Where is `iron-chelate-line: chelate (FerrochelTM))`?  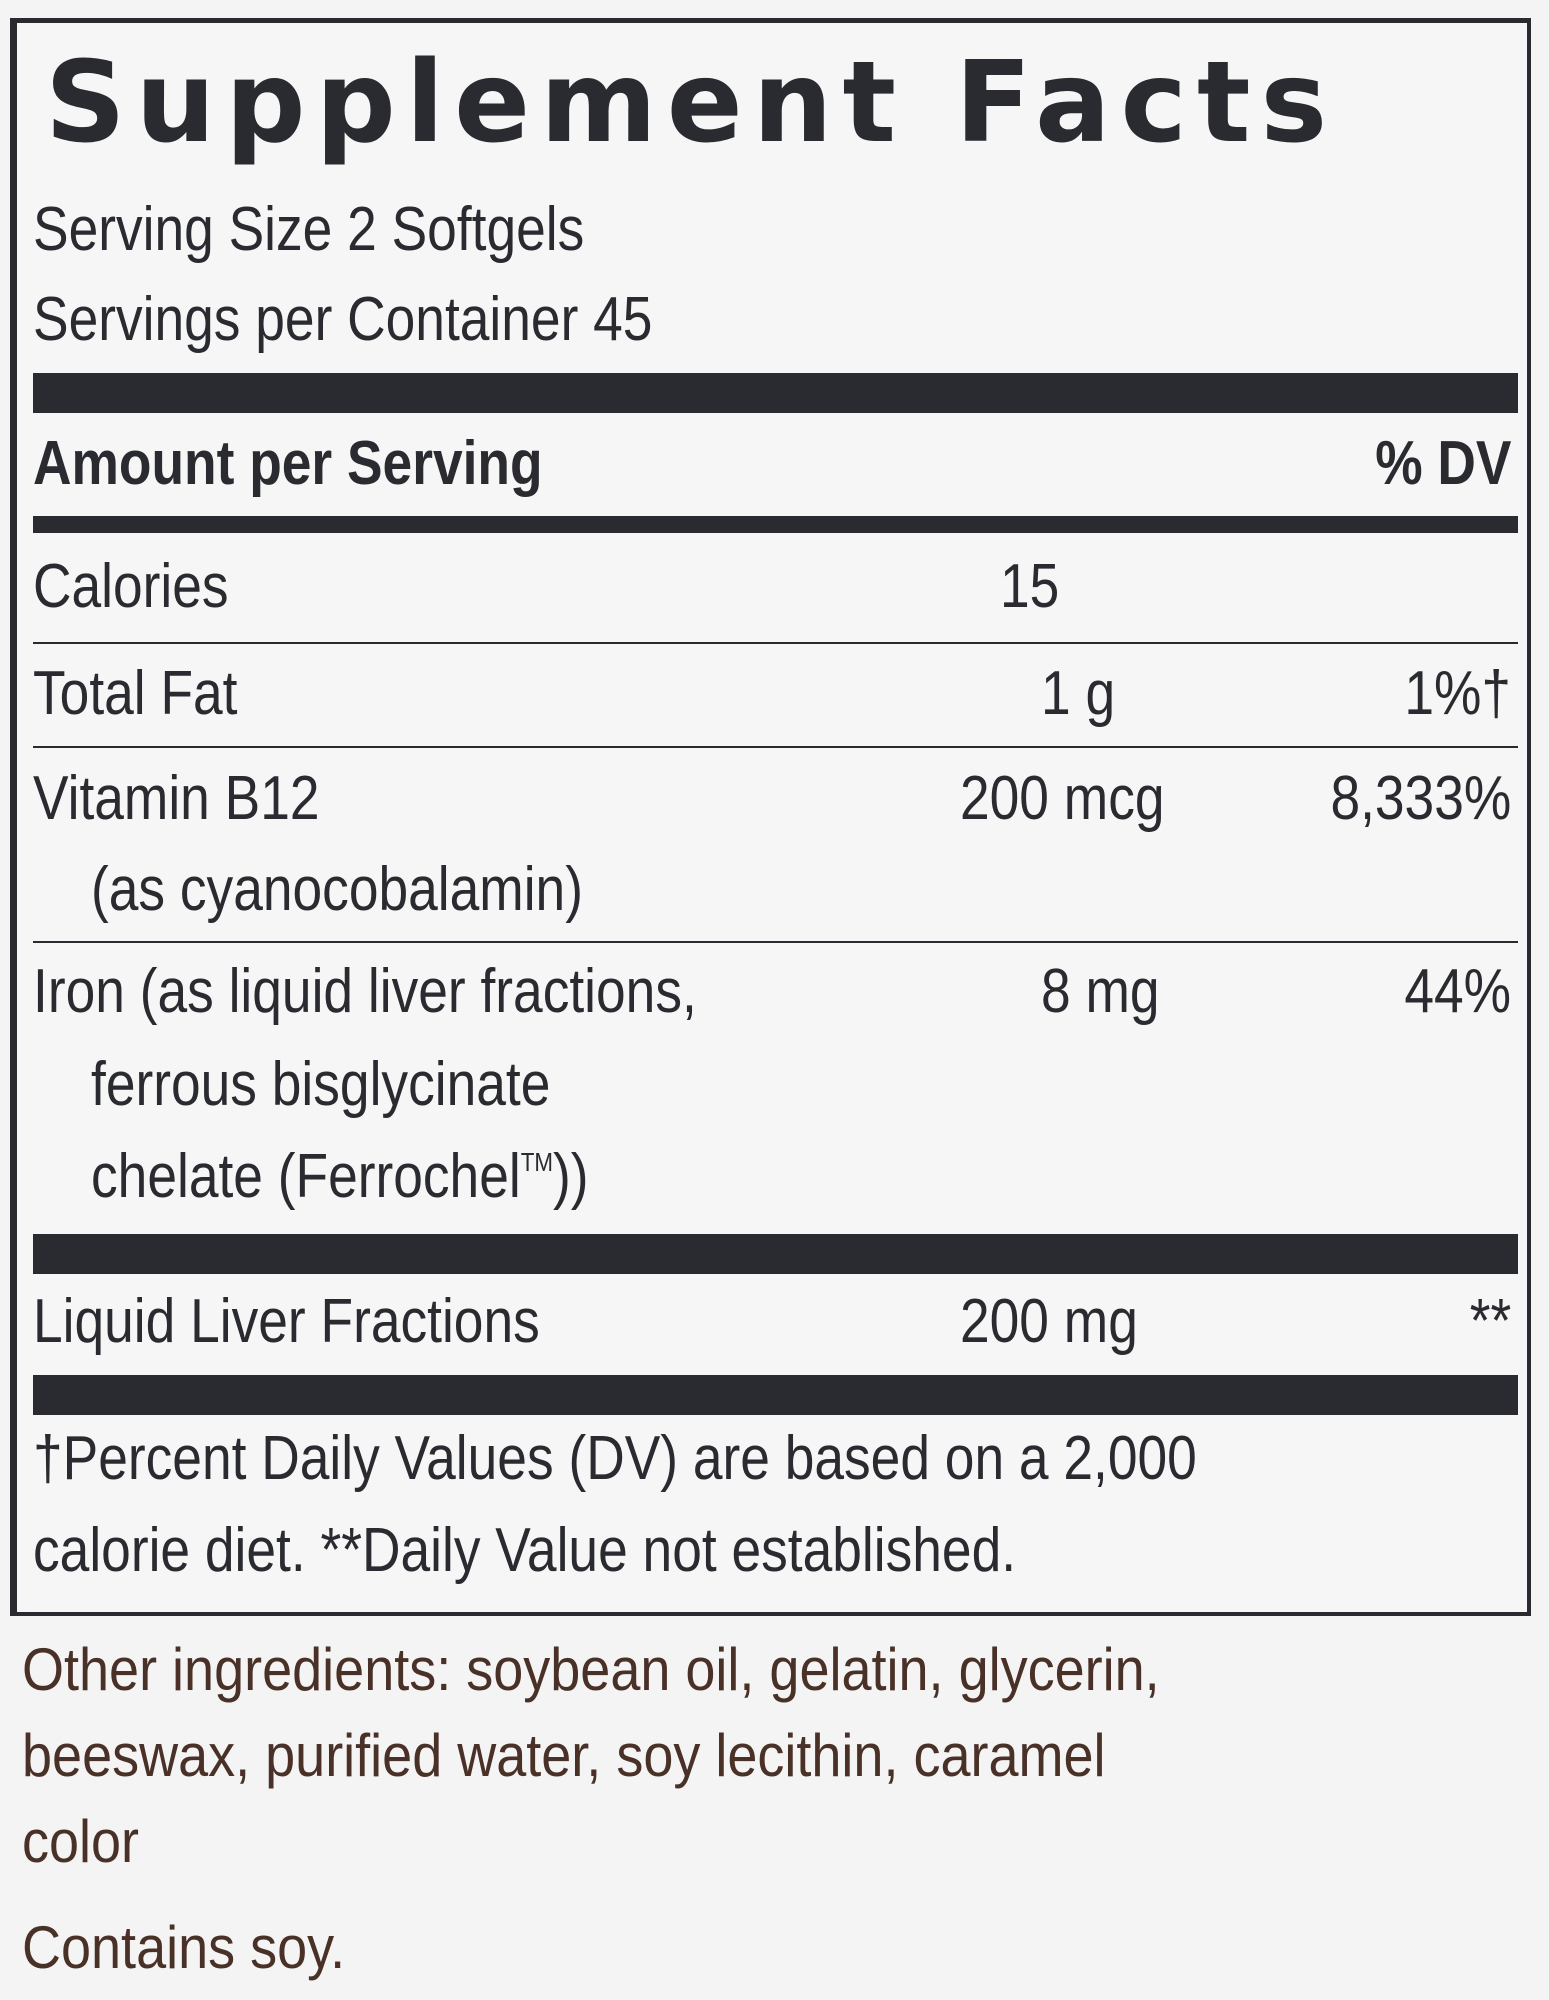 iron-chelate-line: chelate (FerrochelTM)) is located at coordinates (340, 1177).